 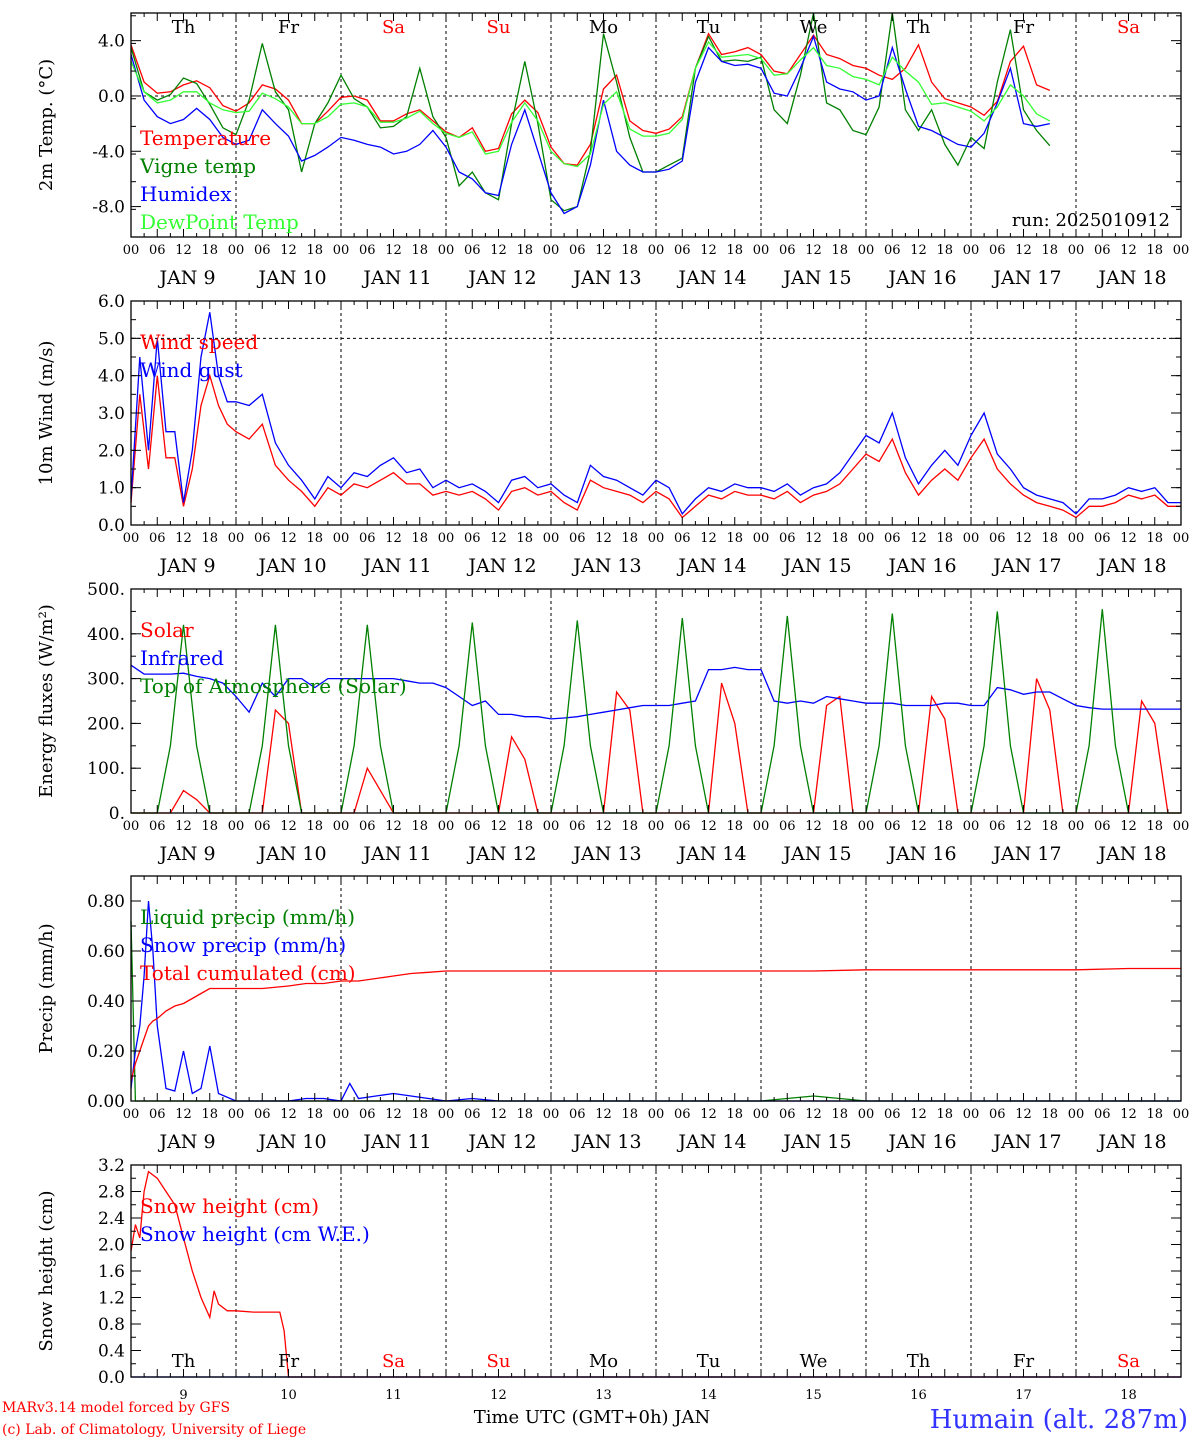 What do you see at coordinates (1128, 27) in the screenshot?
I see `weekday-label: Sa` at bounding box center [1128, 27].